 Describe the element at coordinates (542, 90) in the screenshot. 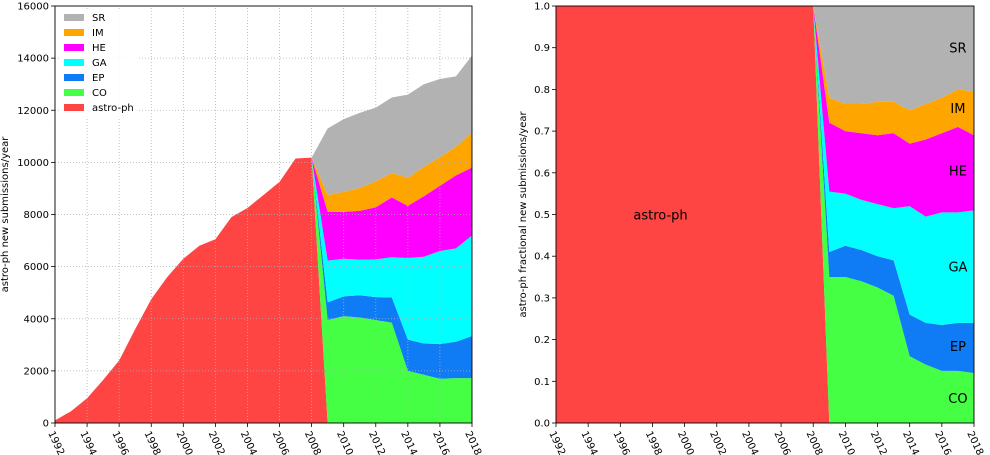

I see `y-tick-label: 0.8` at that location.